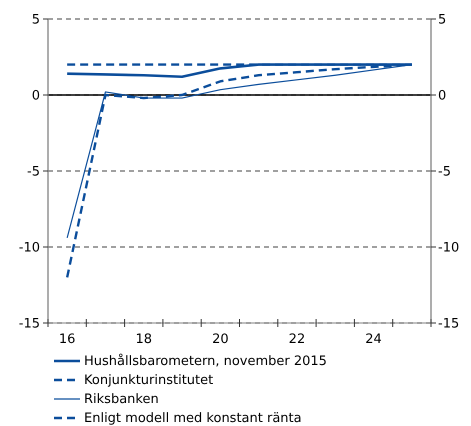 The width and height of the screenshot is (471, 426). I want to click on y-tick-label: -15, so click(29, 324).